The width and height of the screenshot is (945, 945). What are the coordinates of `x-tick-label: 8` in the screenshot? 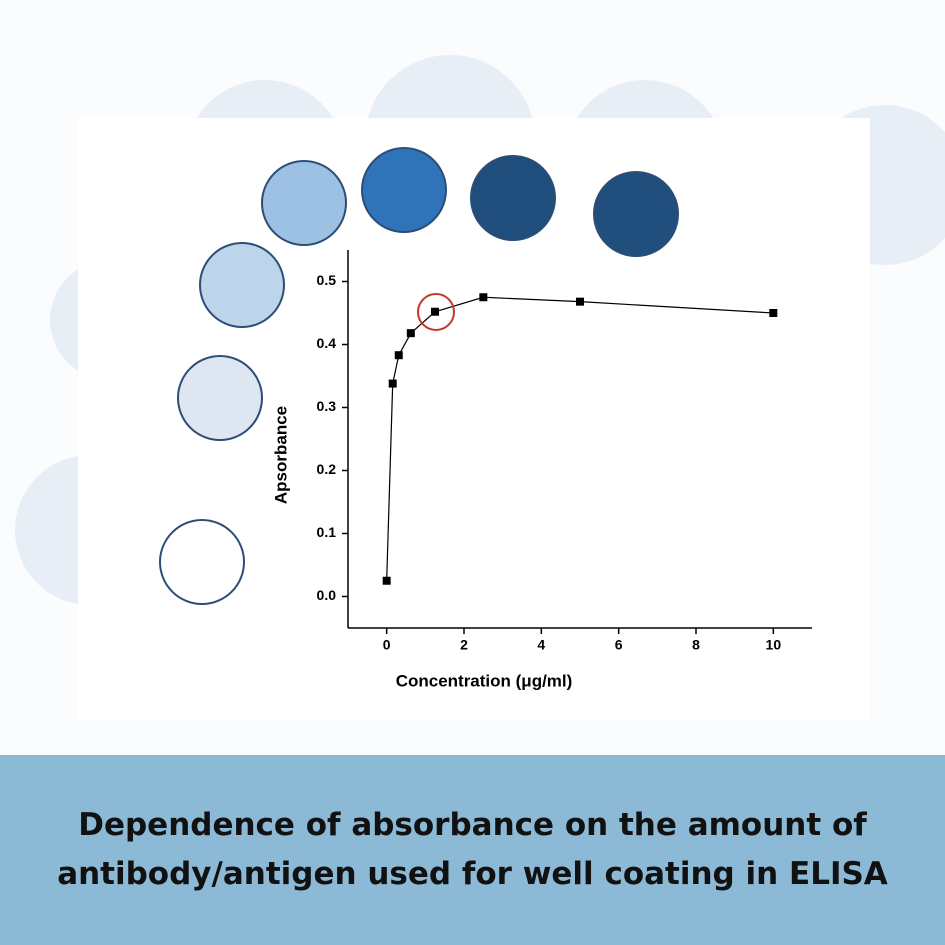 It's located at (696, 645).